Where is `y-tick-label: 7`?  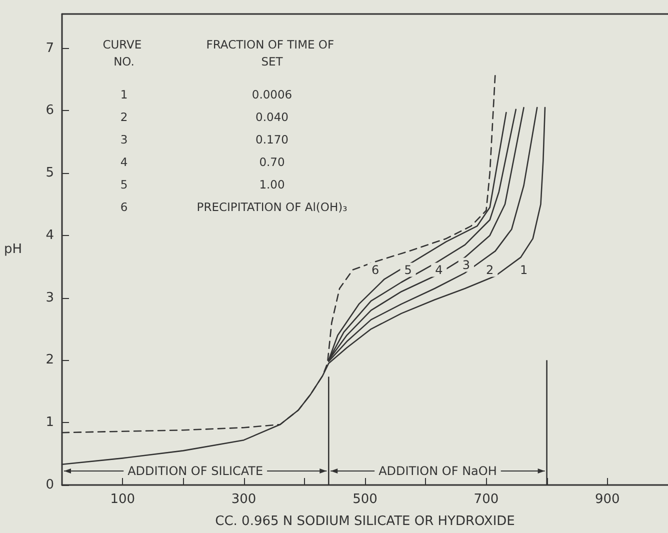
y-tick-label: 7 is located at coordinates (50, 48).